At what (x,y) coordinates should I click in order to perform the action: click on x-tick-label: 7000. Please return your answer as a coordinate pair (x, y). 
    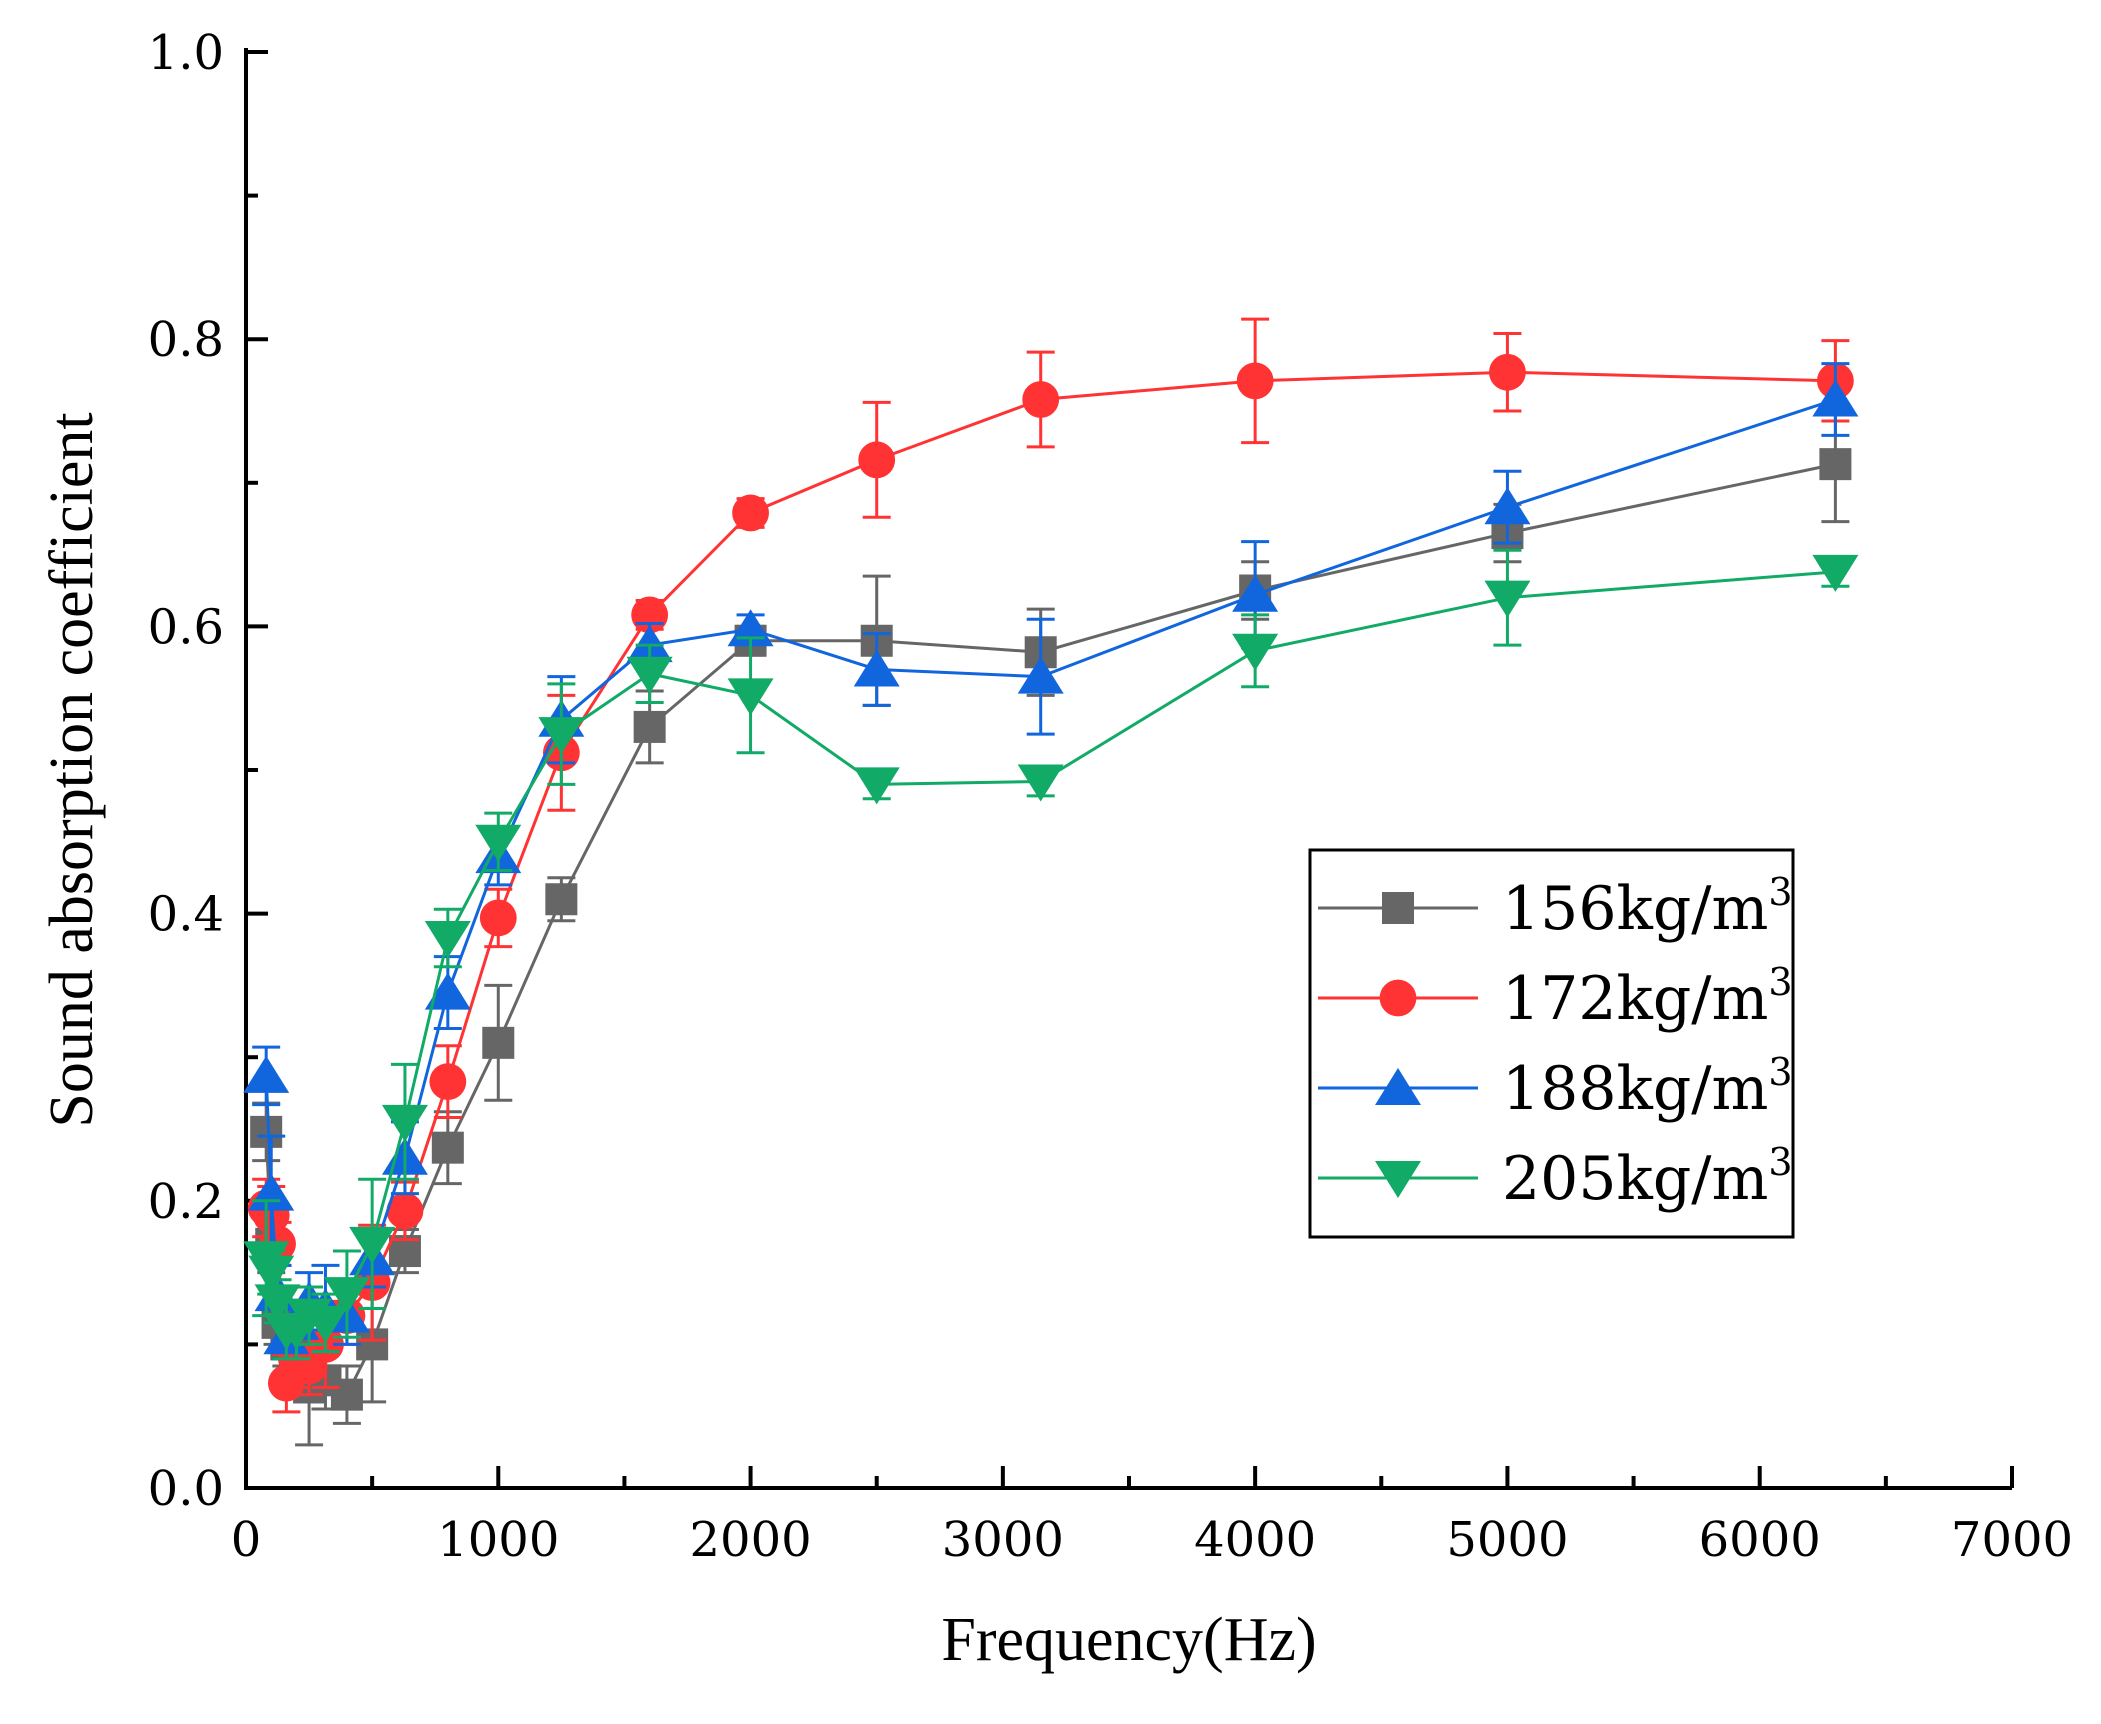
    Looking at the image, I should click on (2012, 1540).